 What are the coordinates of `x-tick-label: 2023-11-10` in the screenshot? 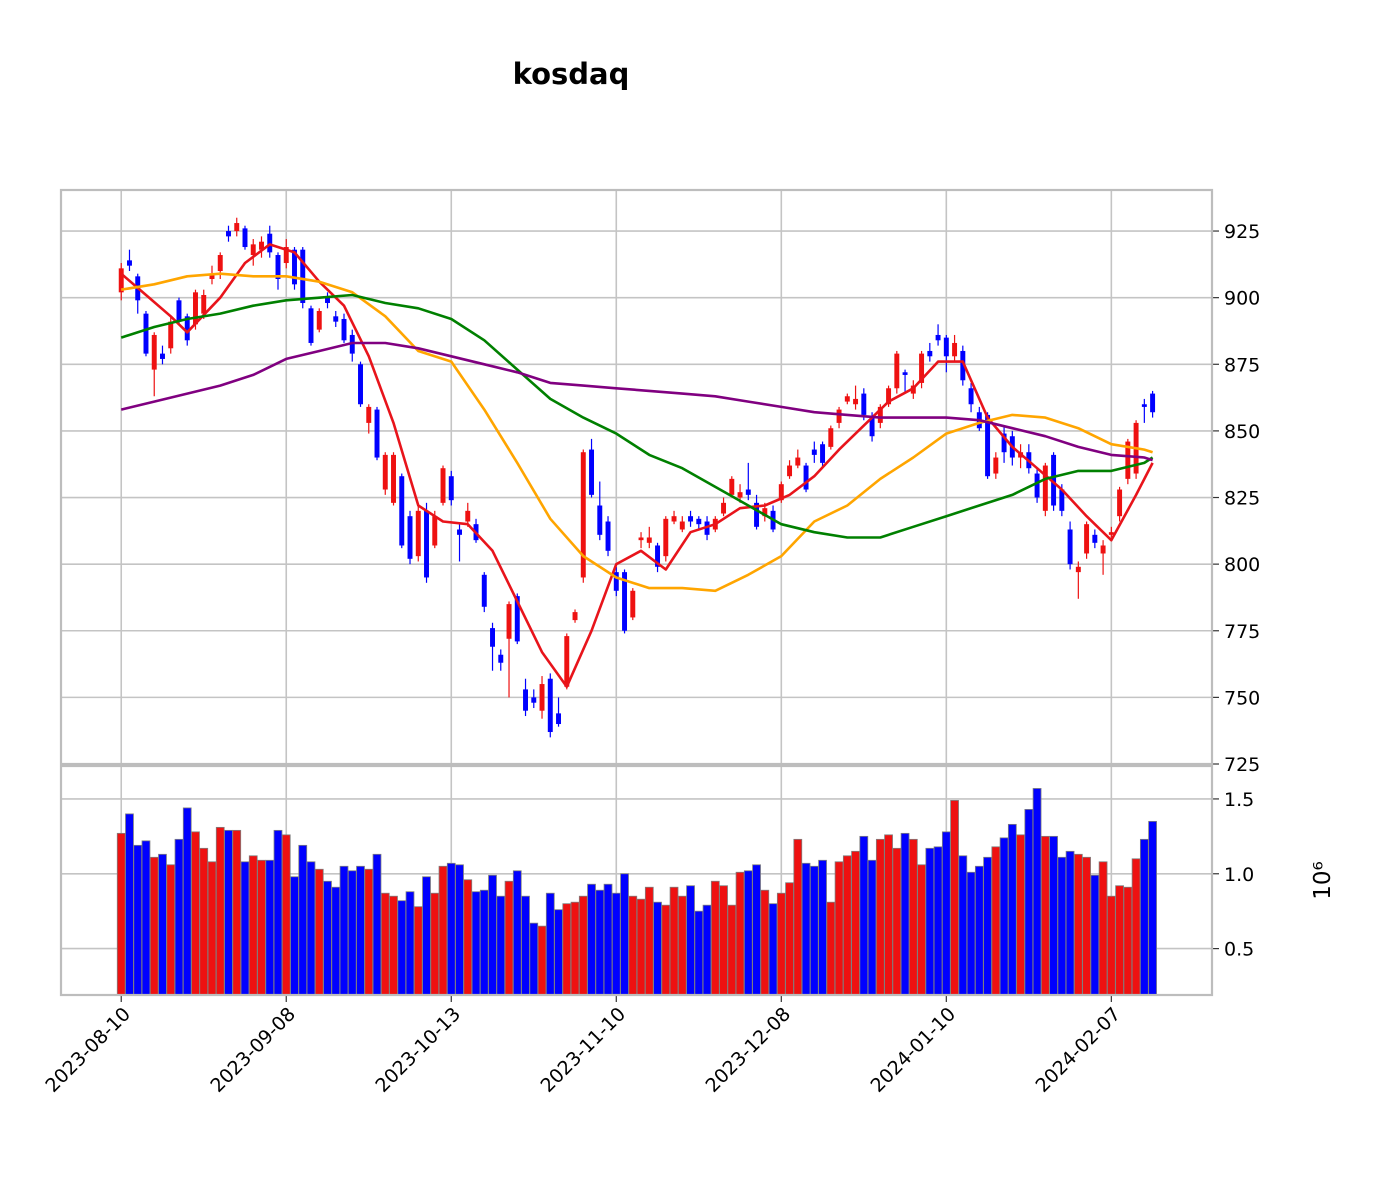 It's located at (583, 1050).